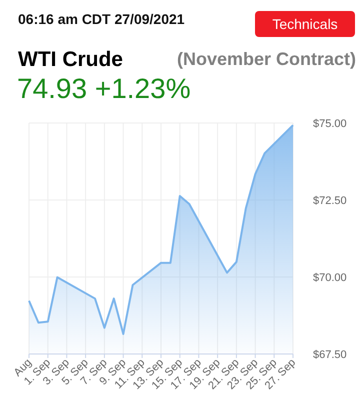  What do you see at coordinates (330, 124) in the screenshot?
I see `y-tick-label: $75.00` at bounding box center [330, 124].